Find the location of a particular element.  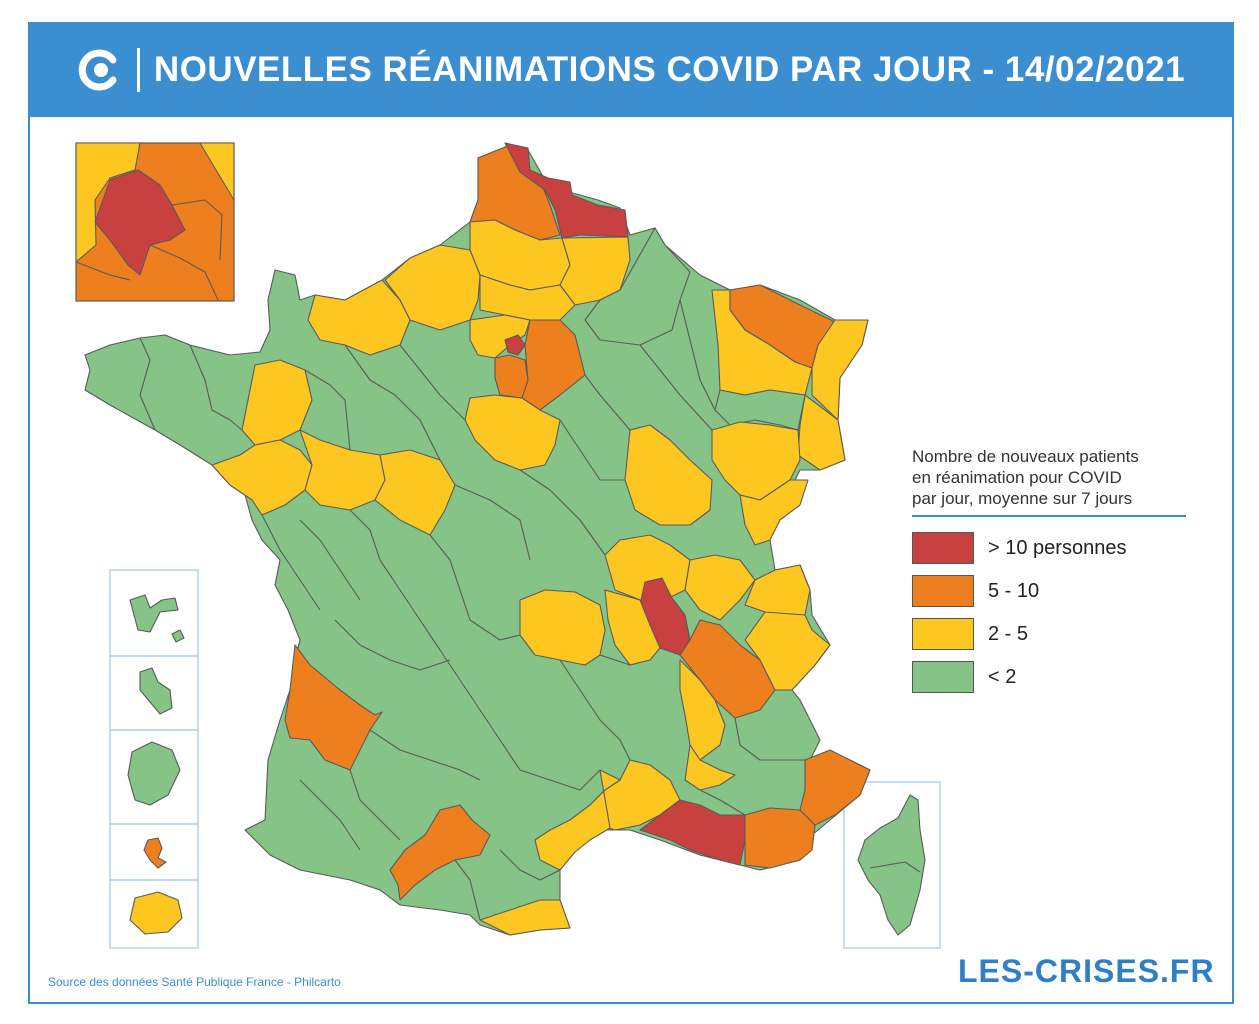

legend-item-green: < 2 is located at coordinates (1052, 677).